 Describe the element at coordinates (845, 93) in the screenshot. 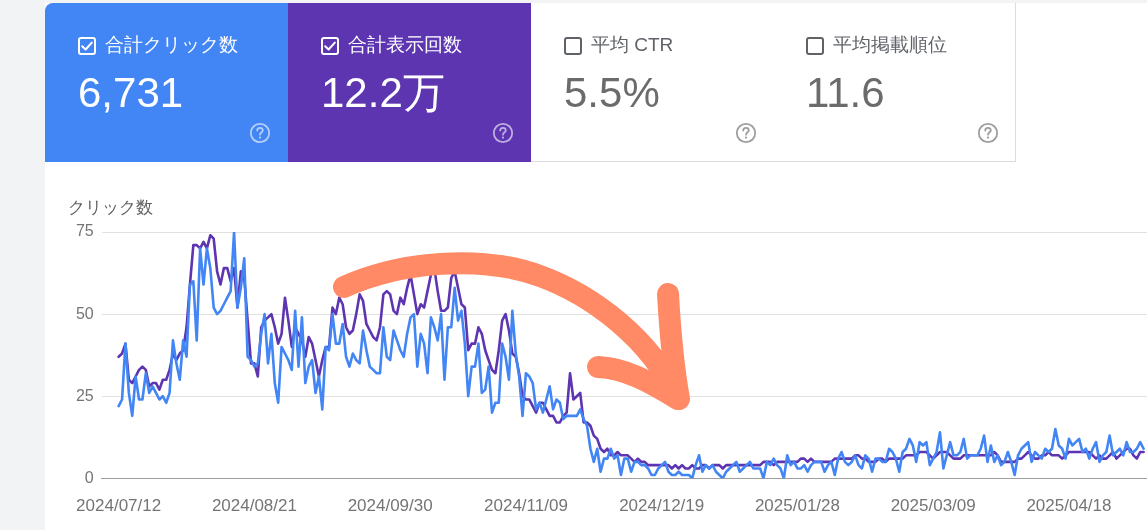

I see `text: 11.6` at that location.